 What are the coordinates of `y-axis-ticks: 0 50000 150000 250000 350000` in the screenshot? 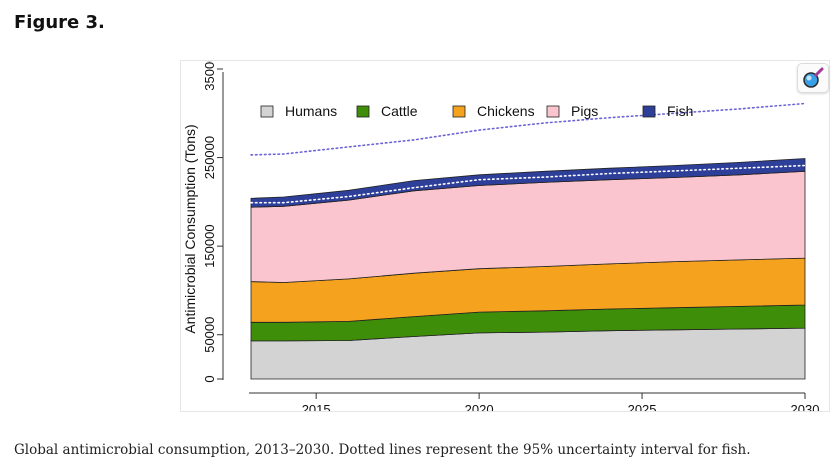 It's located at (212, 215).